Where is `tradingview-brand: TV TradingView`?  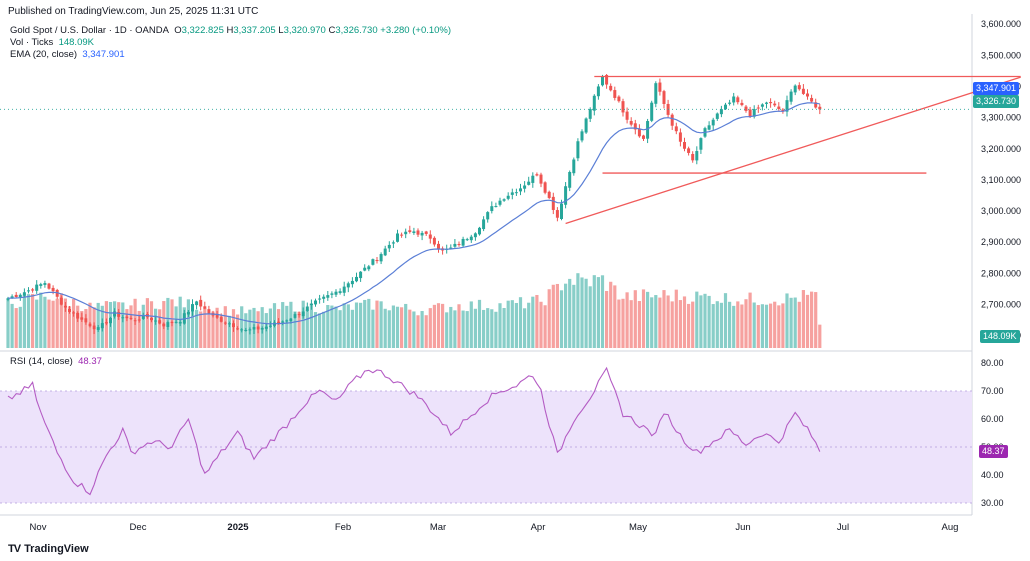
tradingview-brand: TV TradingView is located at coordinates (48, 549).